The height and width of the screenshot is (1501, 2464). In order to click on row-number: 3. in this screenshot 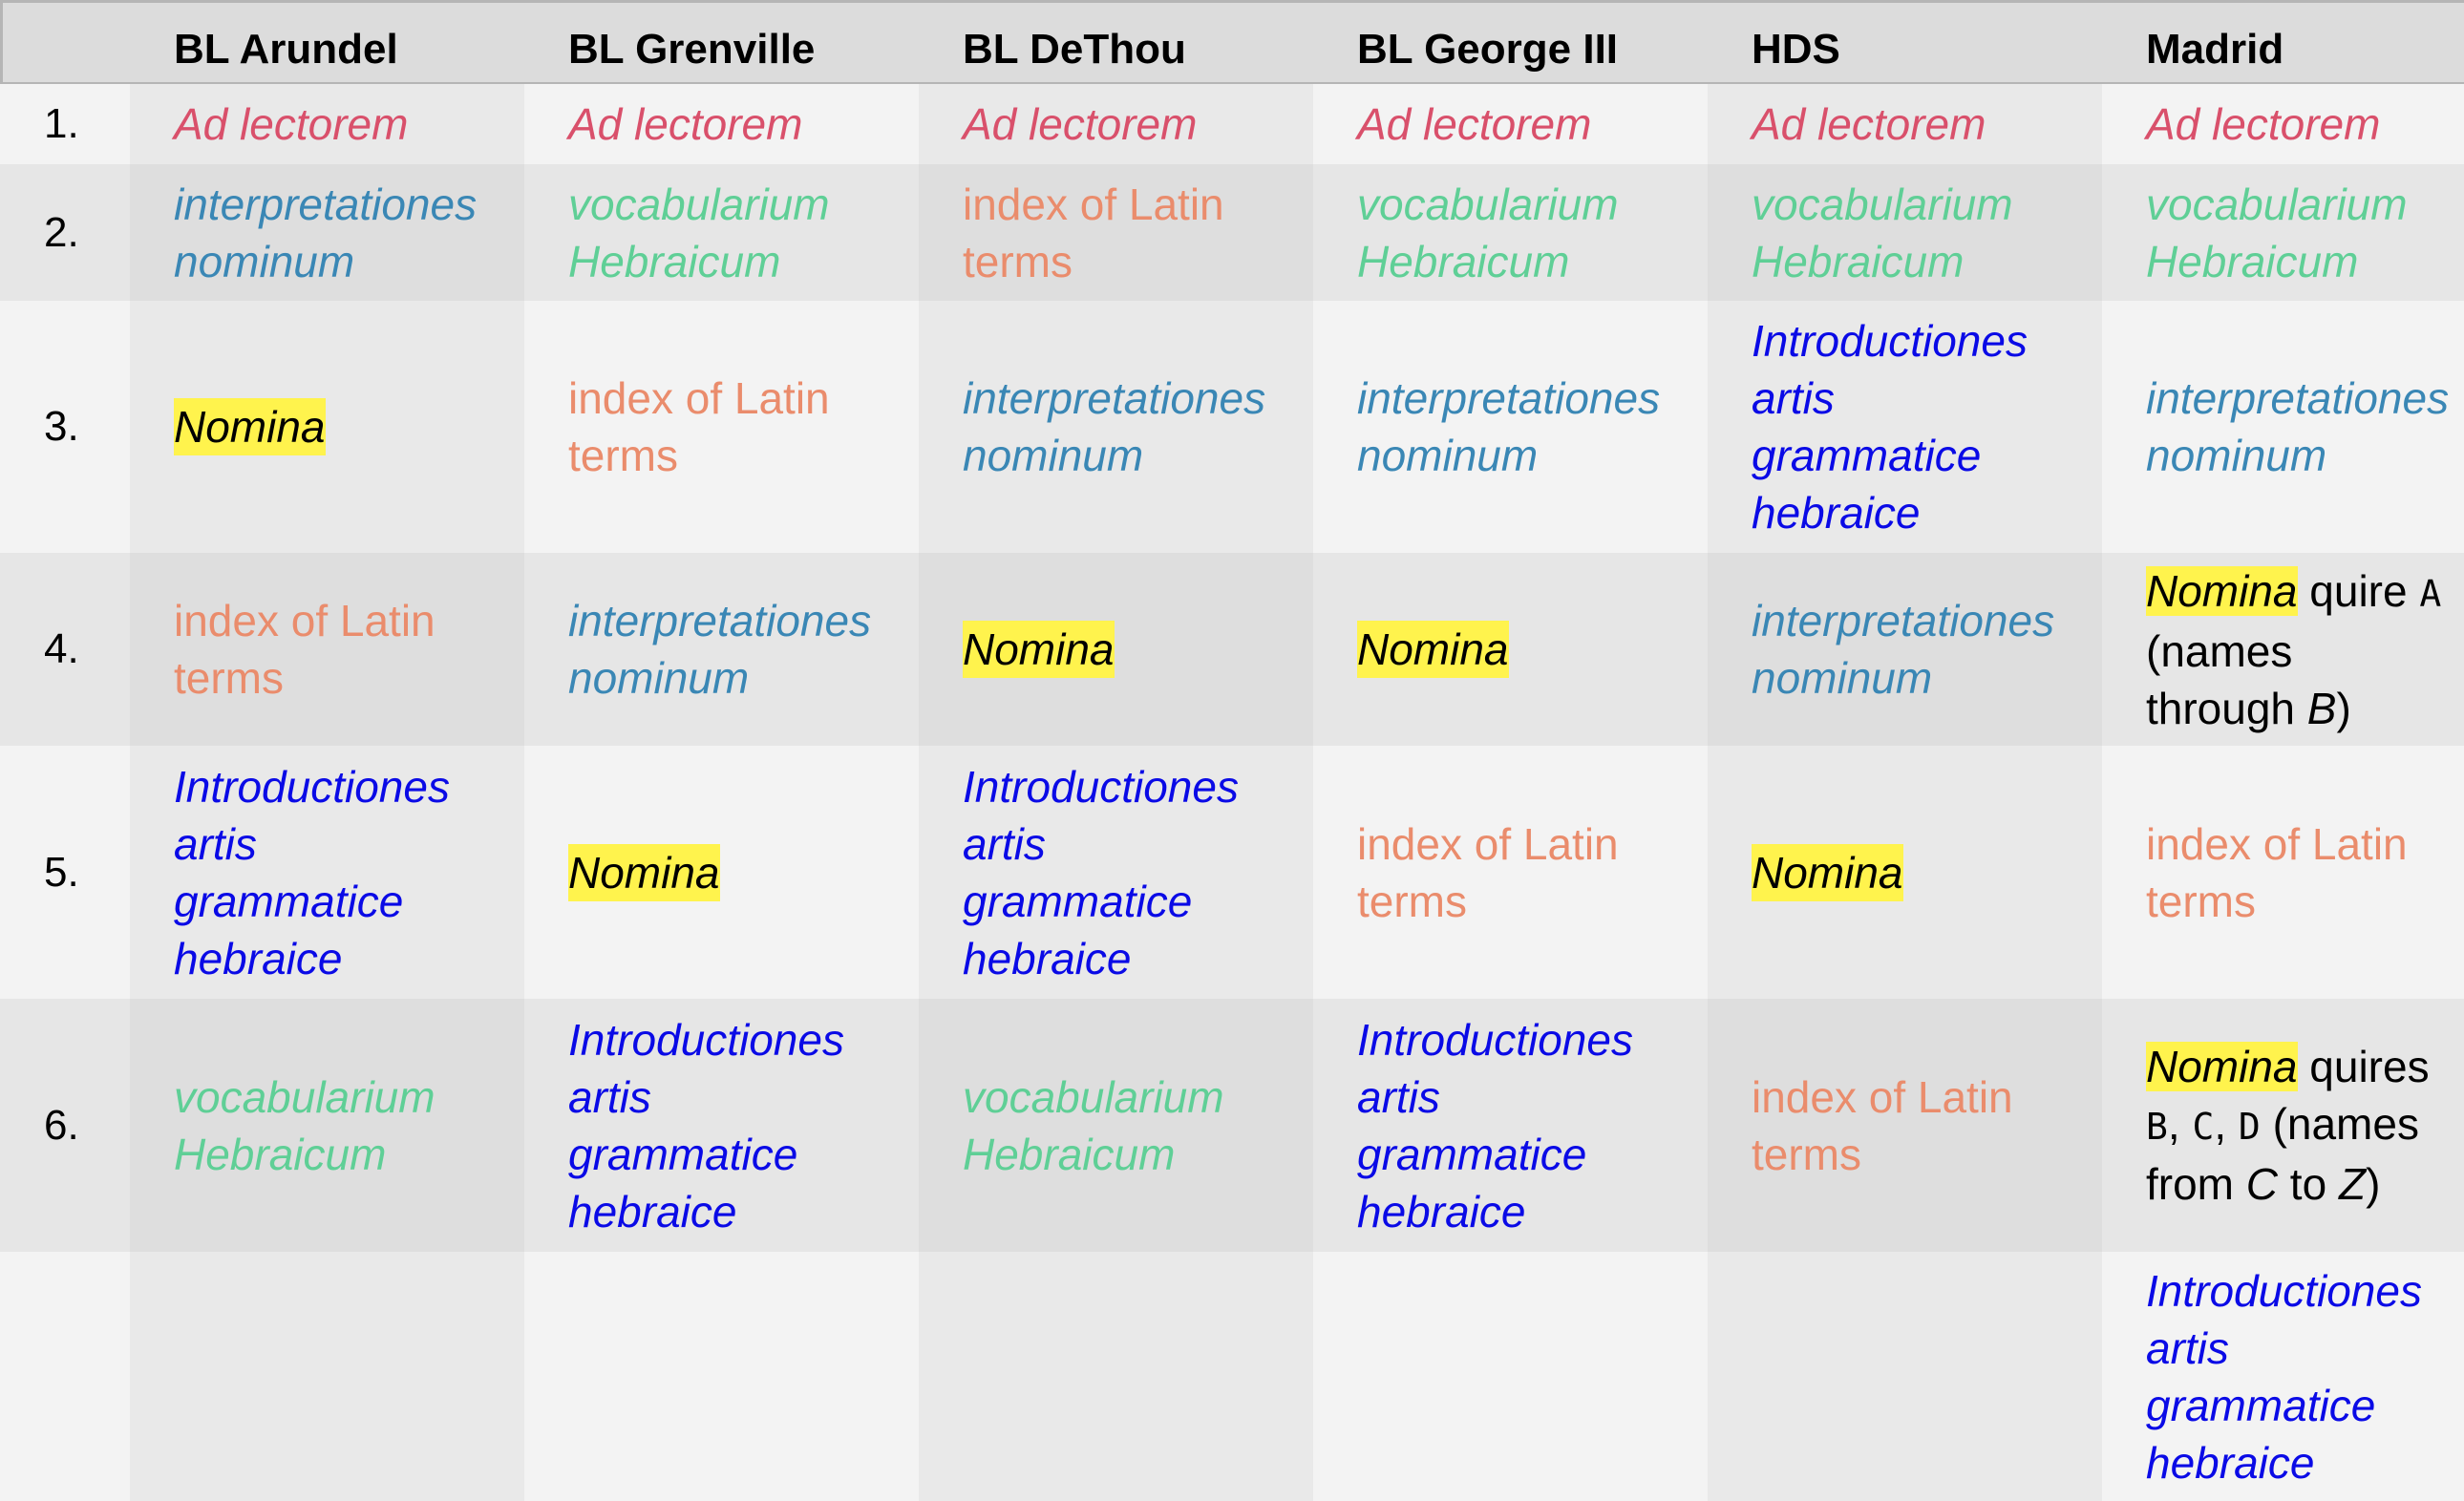, I will do `click(65, 427)`.